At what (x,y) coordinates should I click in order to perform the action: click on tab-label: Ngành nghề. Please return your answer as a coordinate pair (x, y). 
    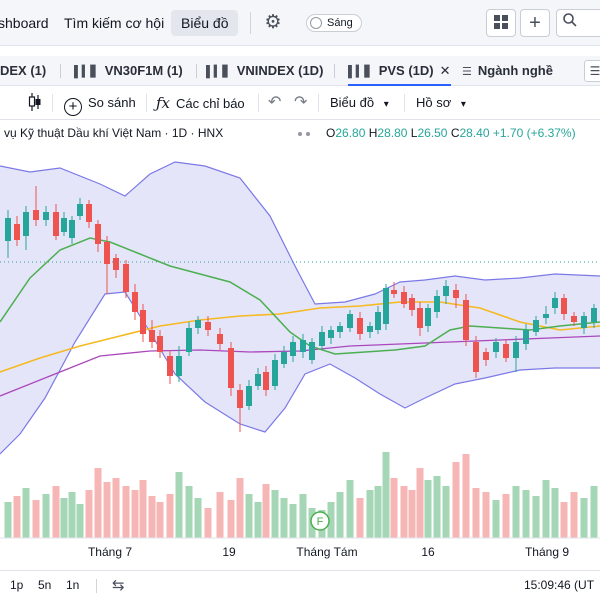
    Looking at the image, I should click on (515, 70).